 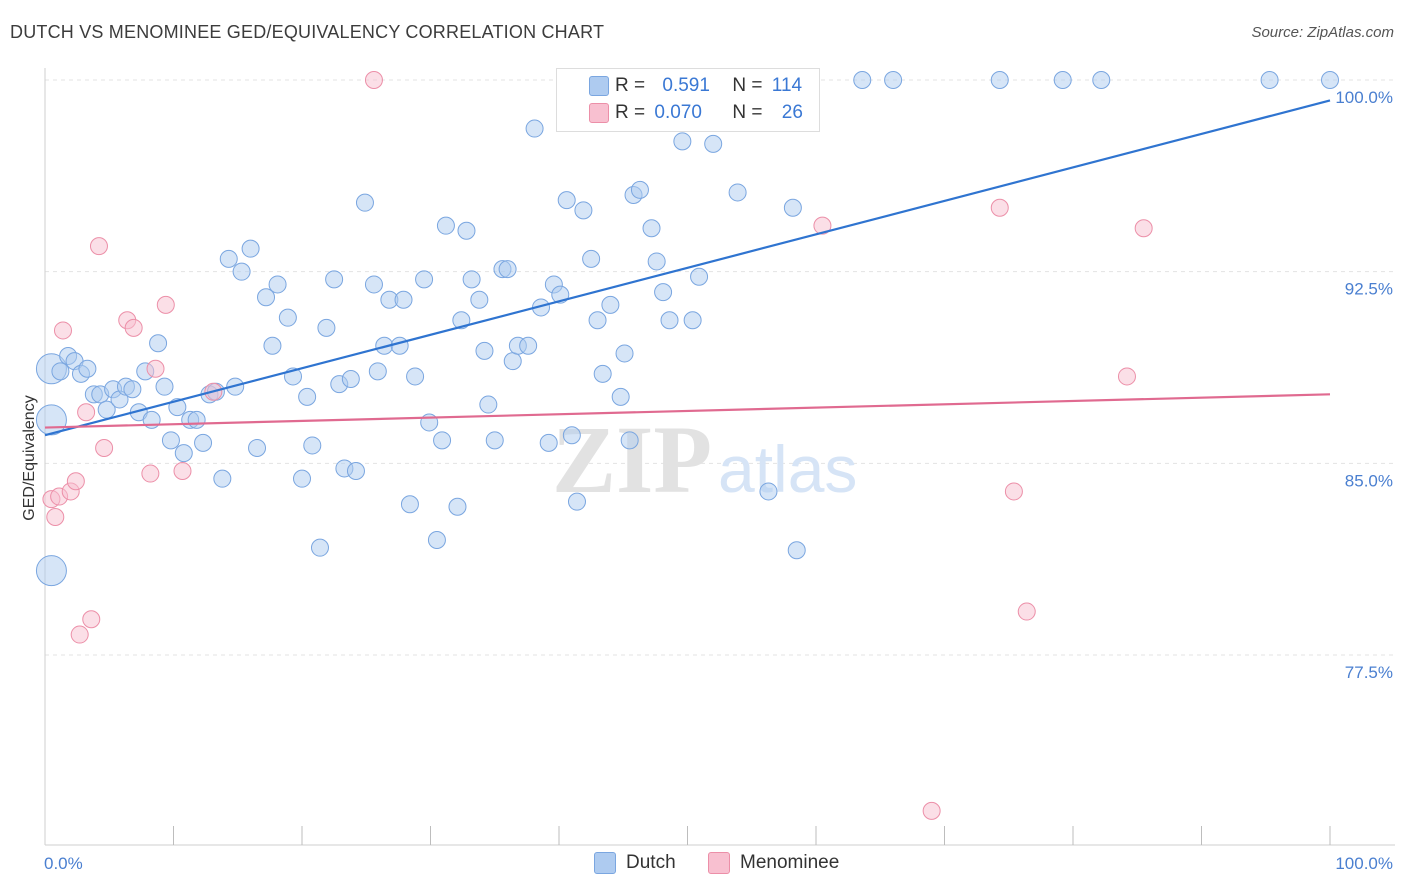 I want to click on menominee-legend-swatch, so click(x=719, y=863).